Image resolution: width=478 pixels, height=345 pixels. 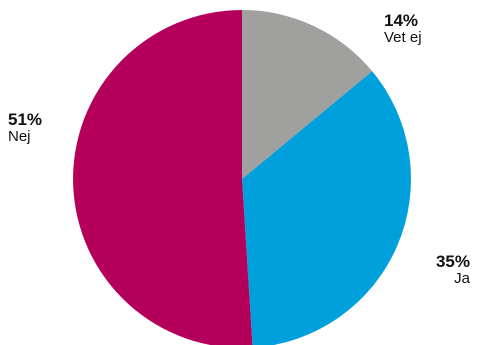 I want to click on slice-name-ja: Ja, so click(x=462, y=278).